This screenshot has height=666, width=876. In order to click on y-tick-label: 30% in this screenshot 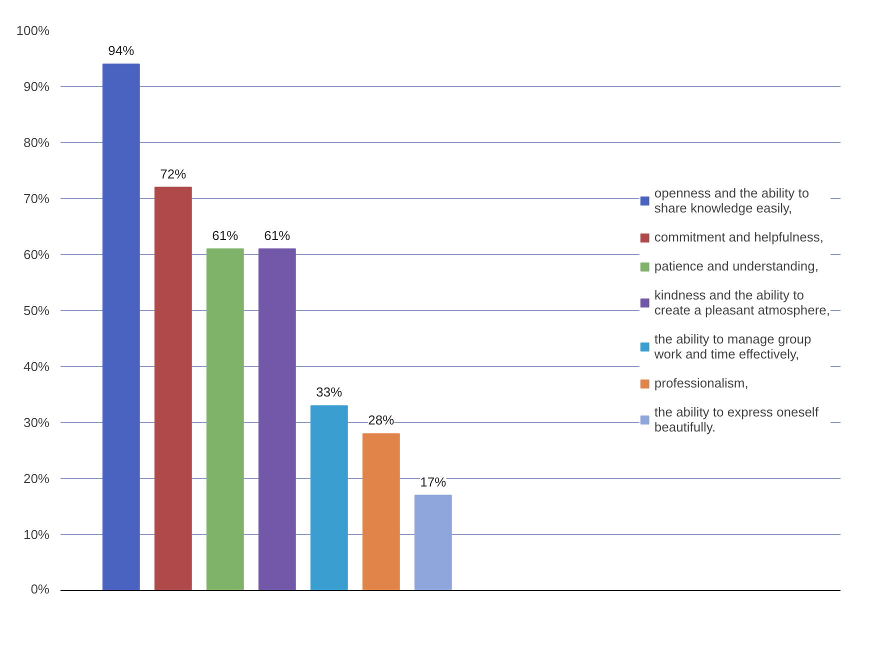, I will do `click(36, 422)`.